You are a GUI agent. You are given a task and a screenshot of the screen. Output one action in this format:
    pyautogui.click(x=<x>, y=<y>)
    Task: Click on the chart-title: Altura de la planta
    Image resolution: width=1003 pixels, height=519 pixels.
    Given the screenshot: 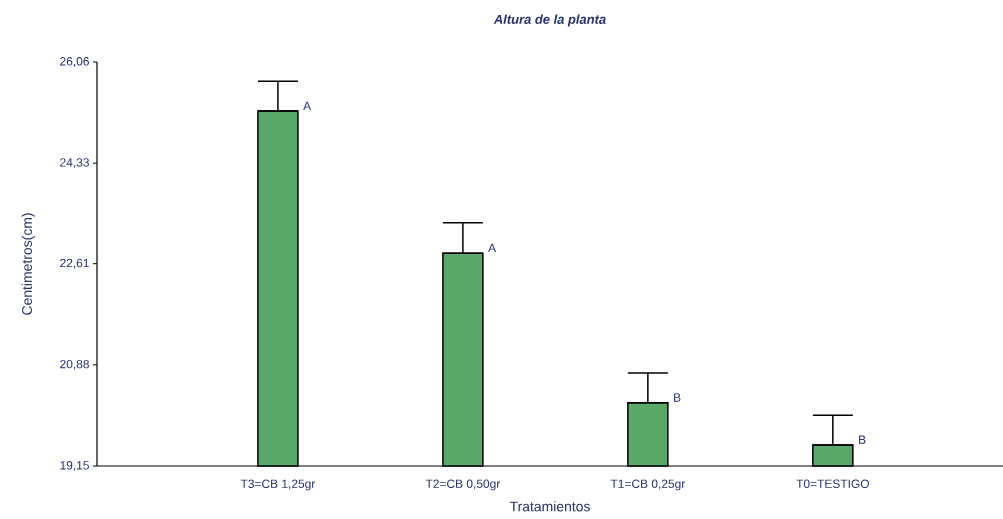 What is the action you would take?
    pyautogui.click(x=549, y=20)
    